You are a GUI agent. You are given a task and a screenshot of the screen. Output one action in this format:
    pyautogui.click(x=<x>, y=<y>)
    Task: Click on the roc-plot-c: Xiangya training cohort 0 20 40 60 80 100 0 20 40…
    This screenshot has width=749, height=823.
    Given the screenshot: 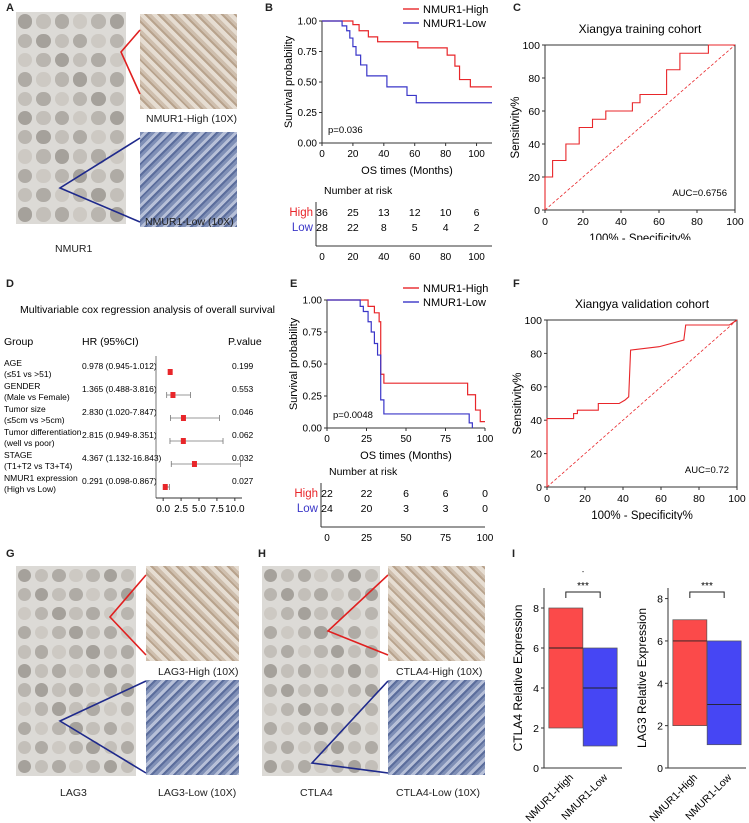 What is the action you would take?
    pyautogui.click(x=627, y=131)
    